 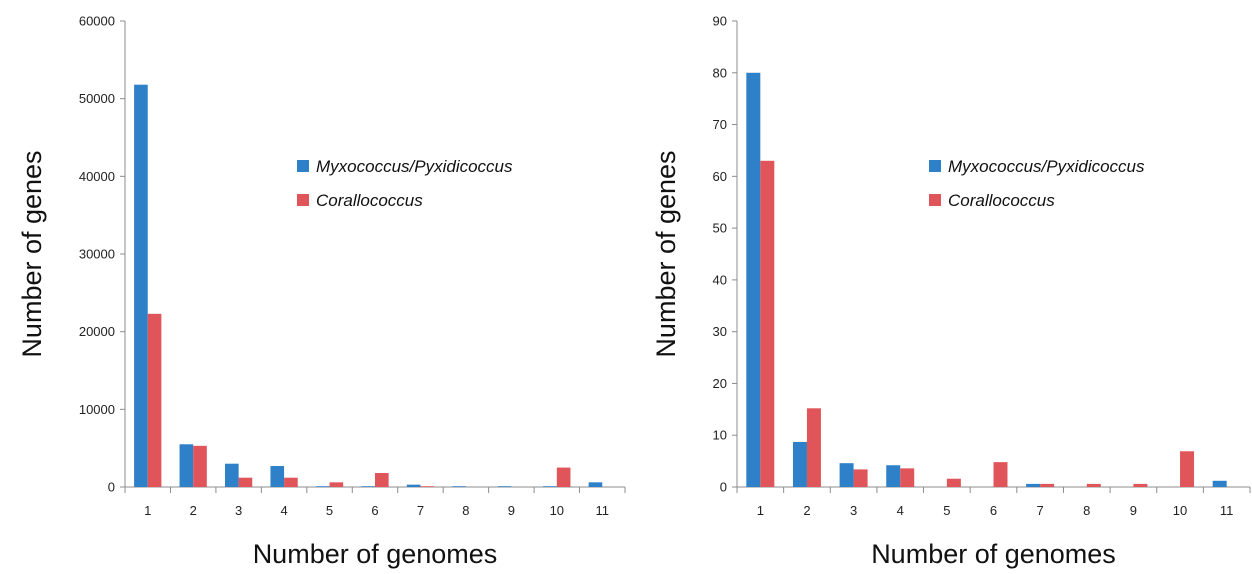 What do you see at coordinates (720, 331) in the screenshot?
I see `y-tick-label: 30` at bounding box center [720, 331].